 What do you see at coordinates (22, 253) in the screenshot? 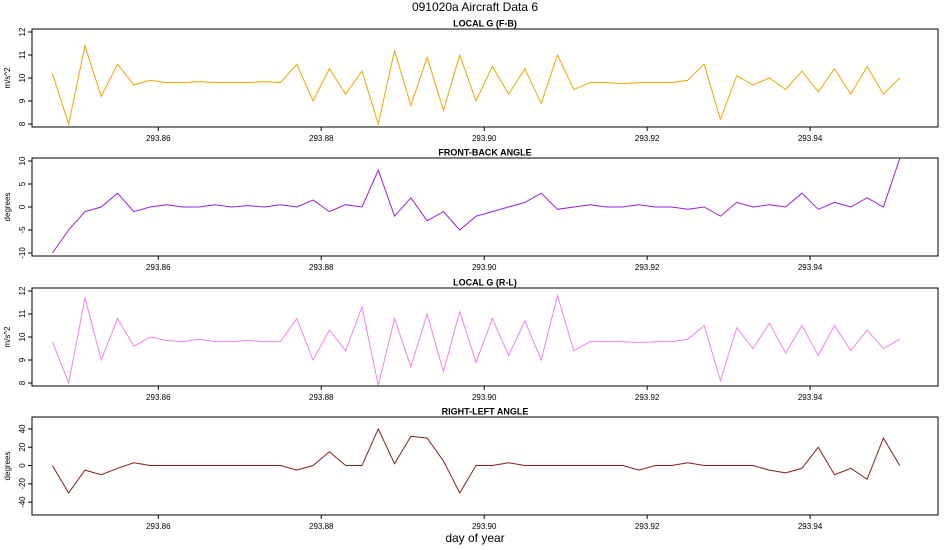
I see `y-tick-label: -10` at bounding box center [22, 253].